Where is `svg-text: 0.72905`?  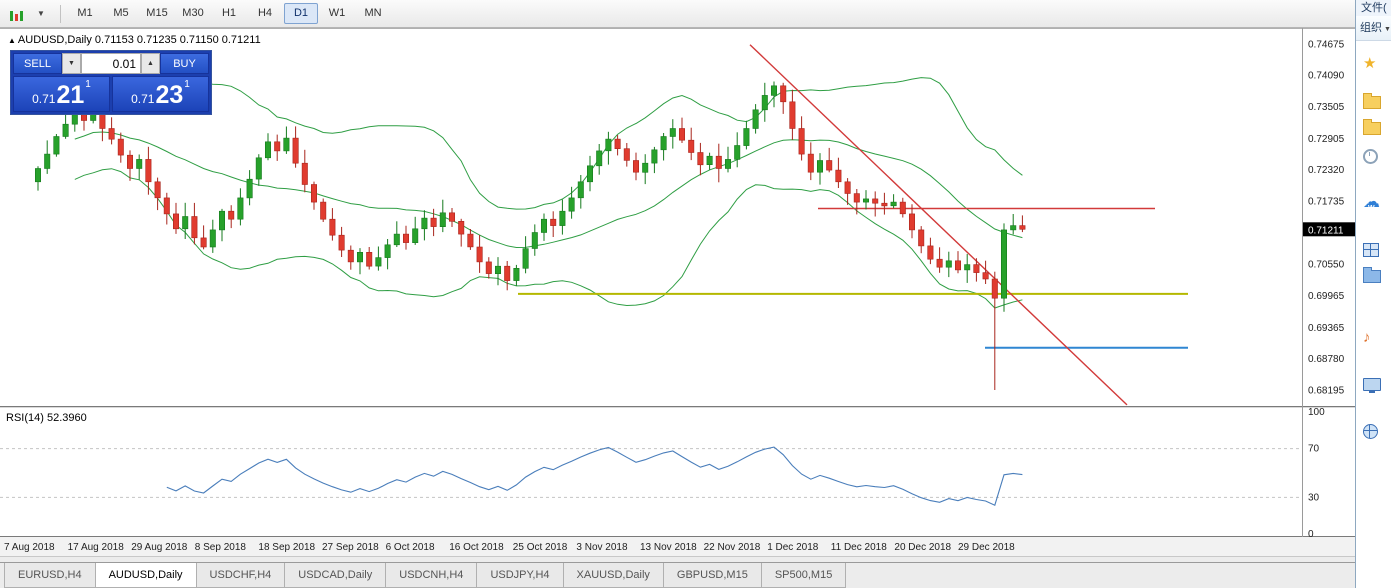 svg-text: 0.72905 is located at coordinates (1326, 139).